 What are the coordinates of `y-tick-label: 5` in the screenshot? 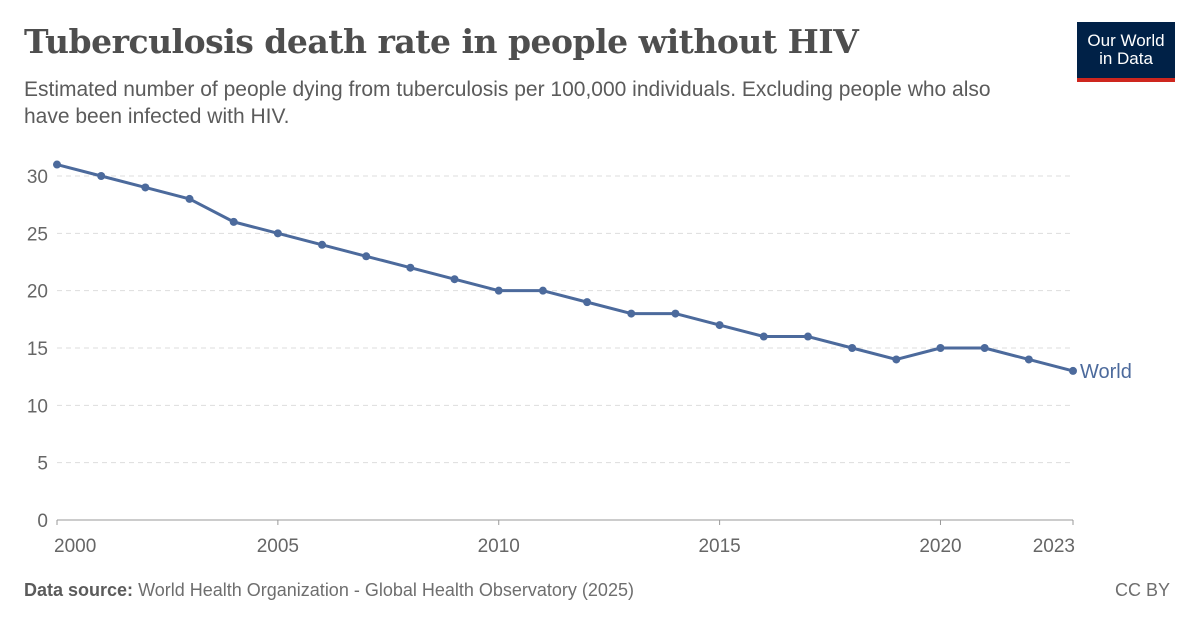 It's located at (42, 464).